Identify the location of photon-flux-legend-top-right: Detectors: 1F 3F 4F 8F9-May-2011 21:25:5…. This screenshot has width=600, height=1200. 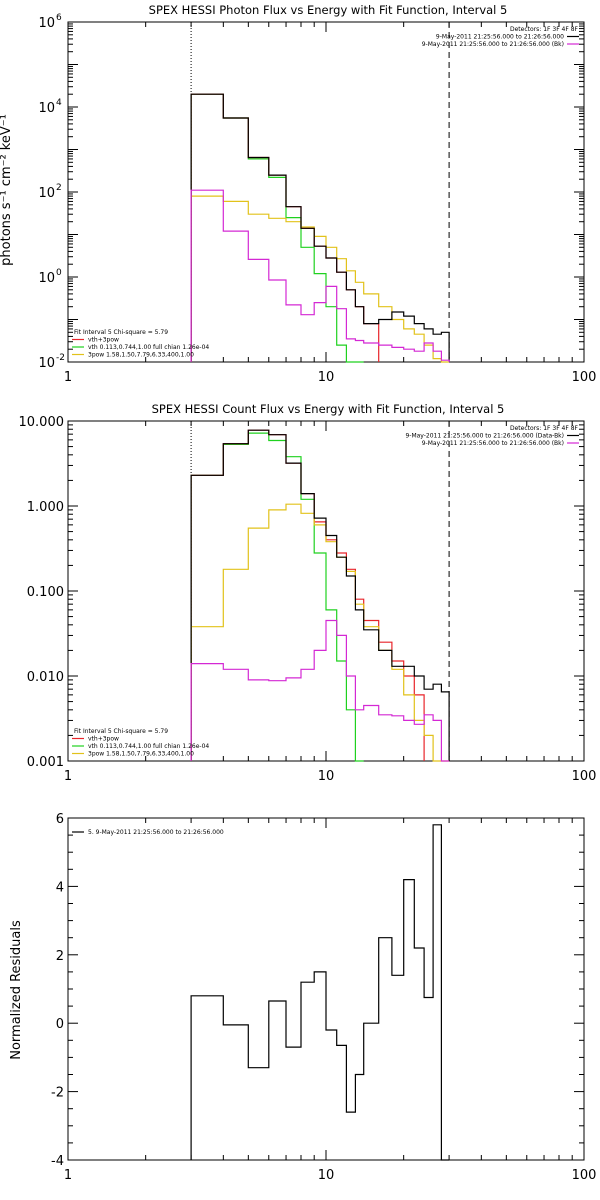
(500, 37).